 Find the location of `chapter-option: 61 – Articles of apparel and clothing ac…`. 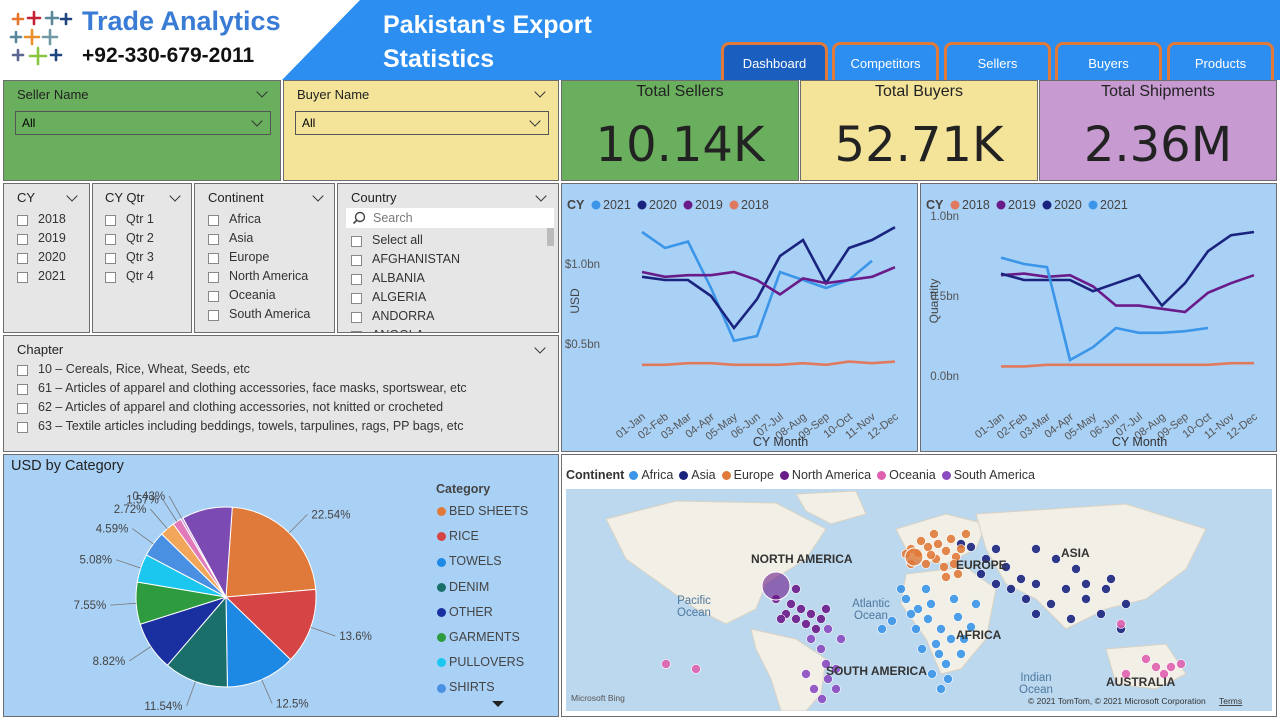

chapter-option: 61 – Articles of apparel and clothing ac… is located at coordinates (252, 388).